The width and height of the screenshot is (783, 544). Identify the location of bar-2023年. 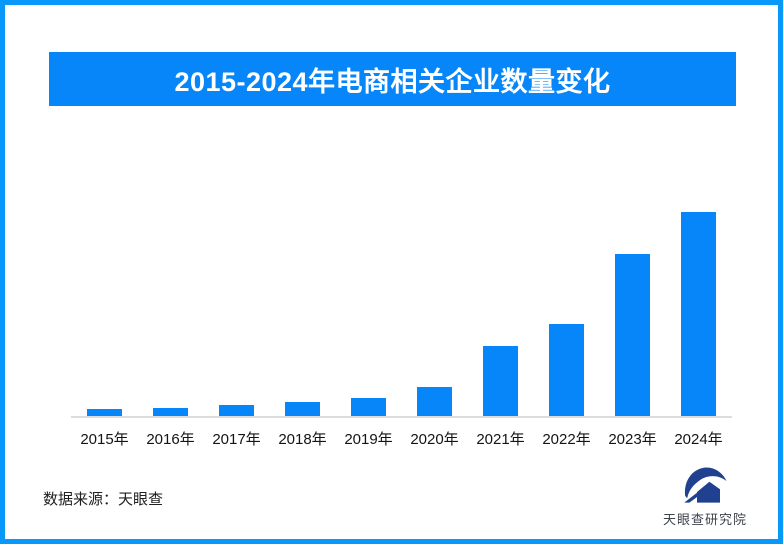
(632, 335).